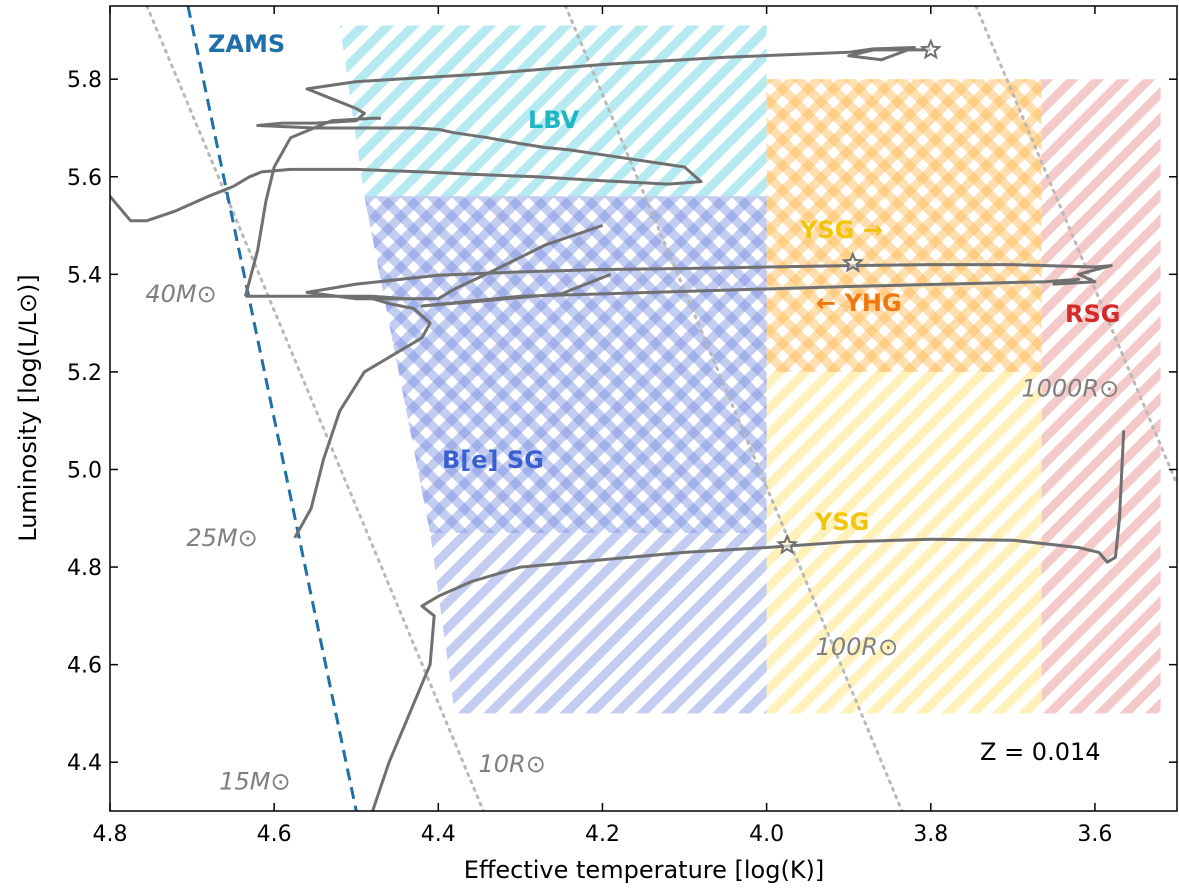  Describe the element at coordinates (1070, 388) in the screenshot. I see `radius-label: 1000R⊙` at that location.